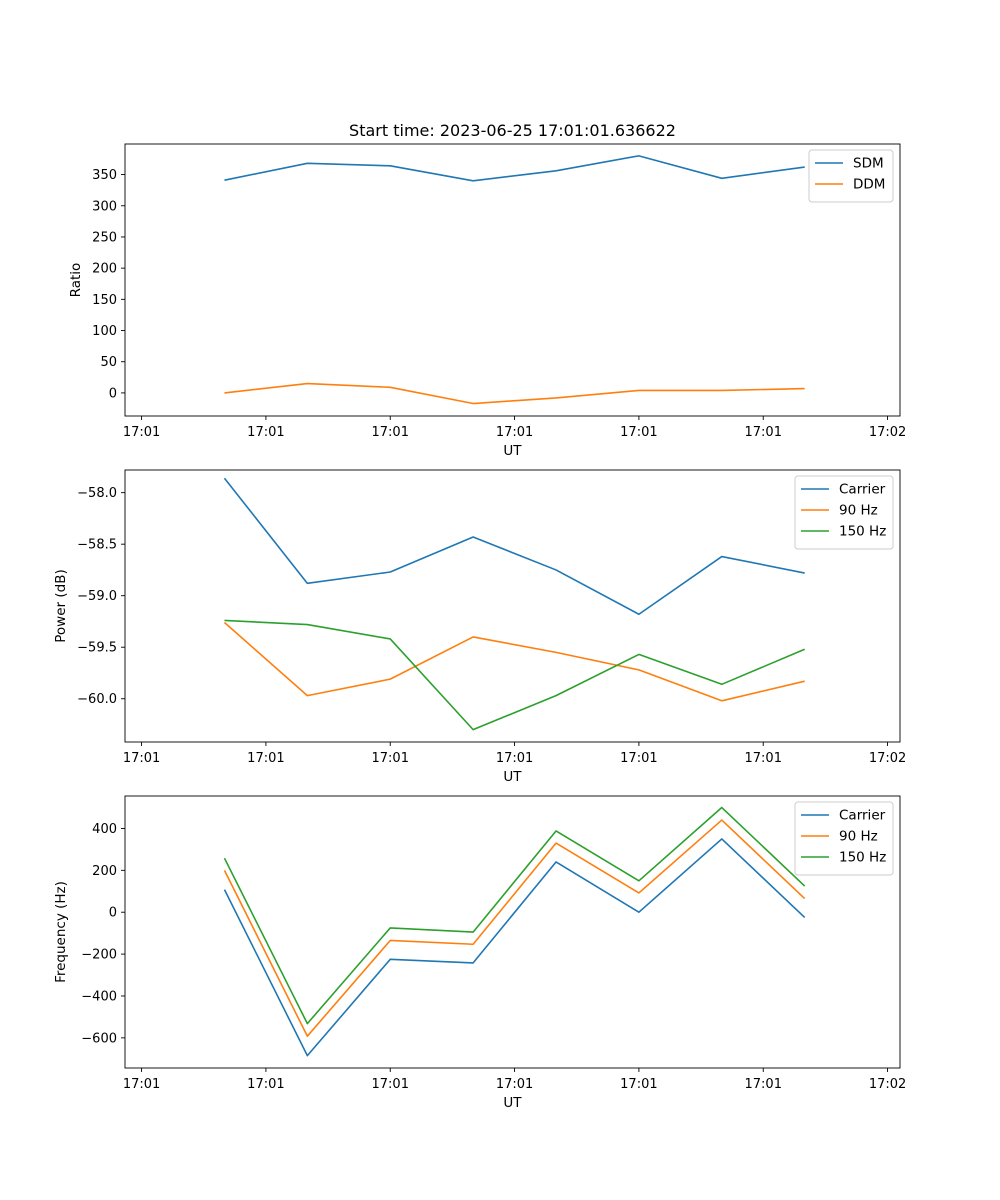  I want to click on series-line-ddm, so click(514, 393).